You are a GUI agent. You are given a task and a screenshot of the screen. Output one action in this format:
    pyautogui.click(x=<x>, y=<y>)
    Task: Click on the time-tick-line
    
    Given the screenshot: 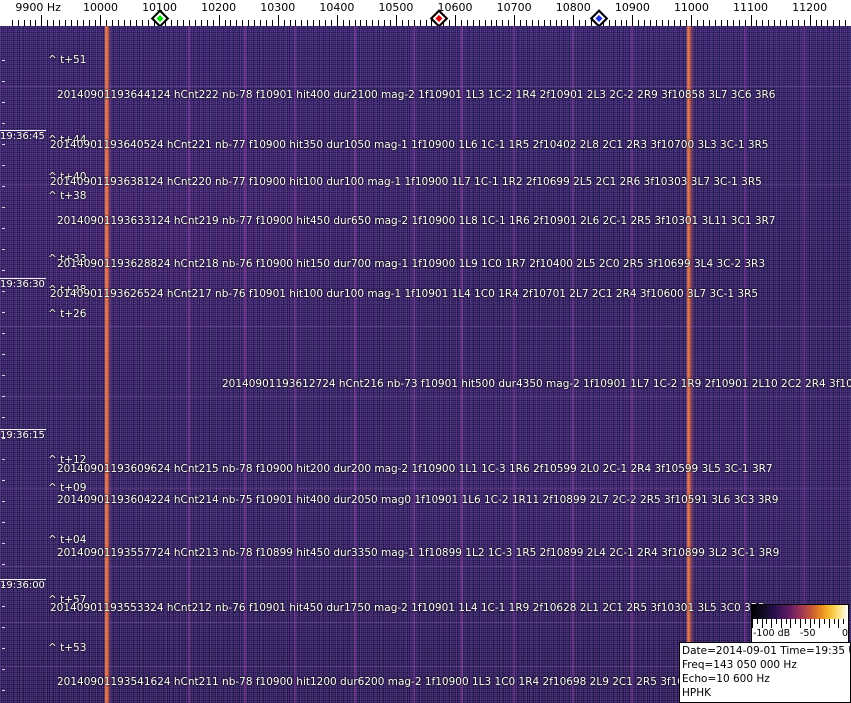 What is the action you would take?
    pyautogui.click(x=23, y=130)
    